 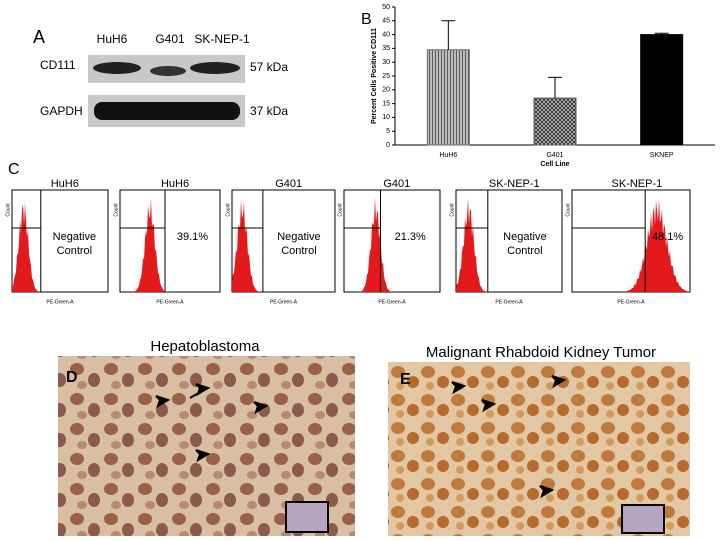 What do you see at coordinates (386, 76) in the screenshot?
I see `y-tick-label: 25` at bounding box center [386, 76].